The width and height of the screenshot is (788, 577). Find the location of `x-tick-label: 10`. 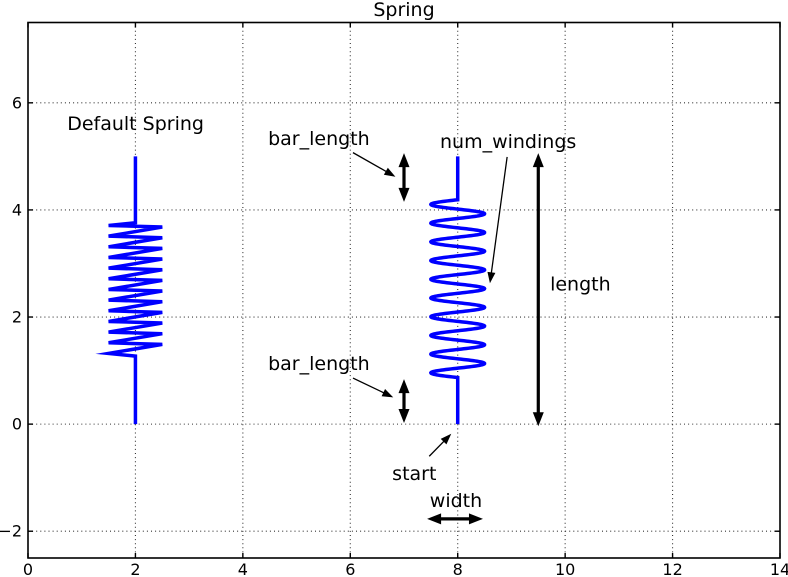

x-tick-label: 10 is located at coordinates (565, 568).